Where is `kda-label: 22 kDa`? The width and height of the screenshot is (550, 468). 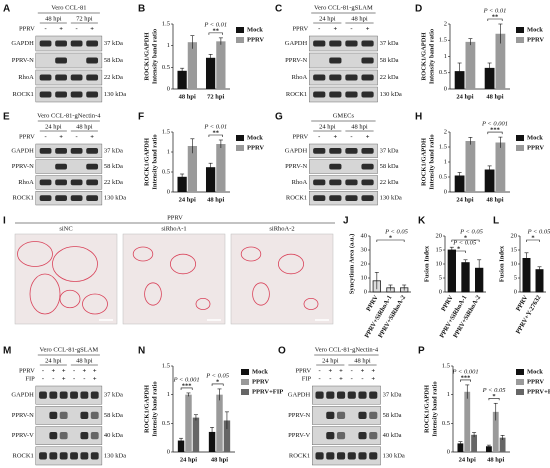 kda-label: 22 kDa is located at coordinates (113, 77).